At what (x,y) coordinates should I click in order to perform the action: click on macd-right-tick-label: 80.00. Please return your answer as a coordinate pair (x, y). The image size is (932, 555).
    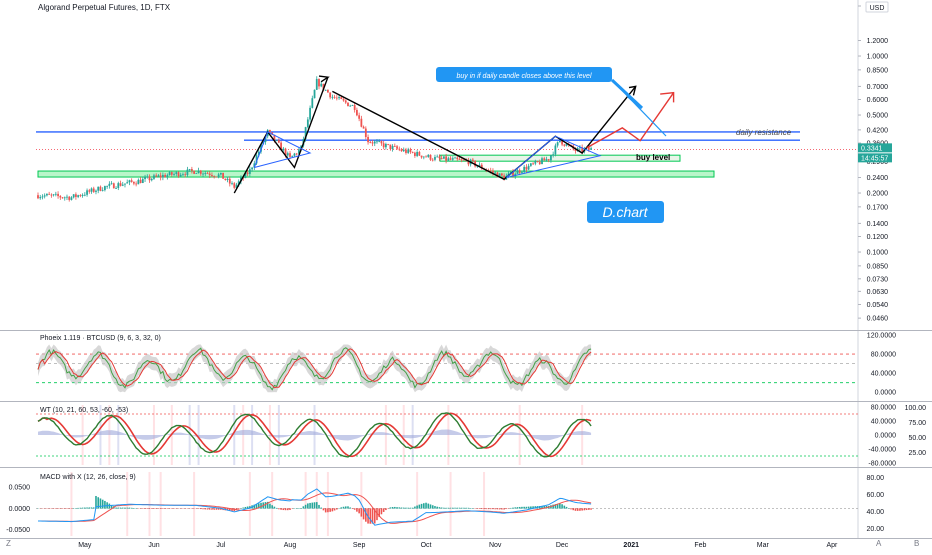
    Looking at the image, I should click on (875, 478).